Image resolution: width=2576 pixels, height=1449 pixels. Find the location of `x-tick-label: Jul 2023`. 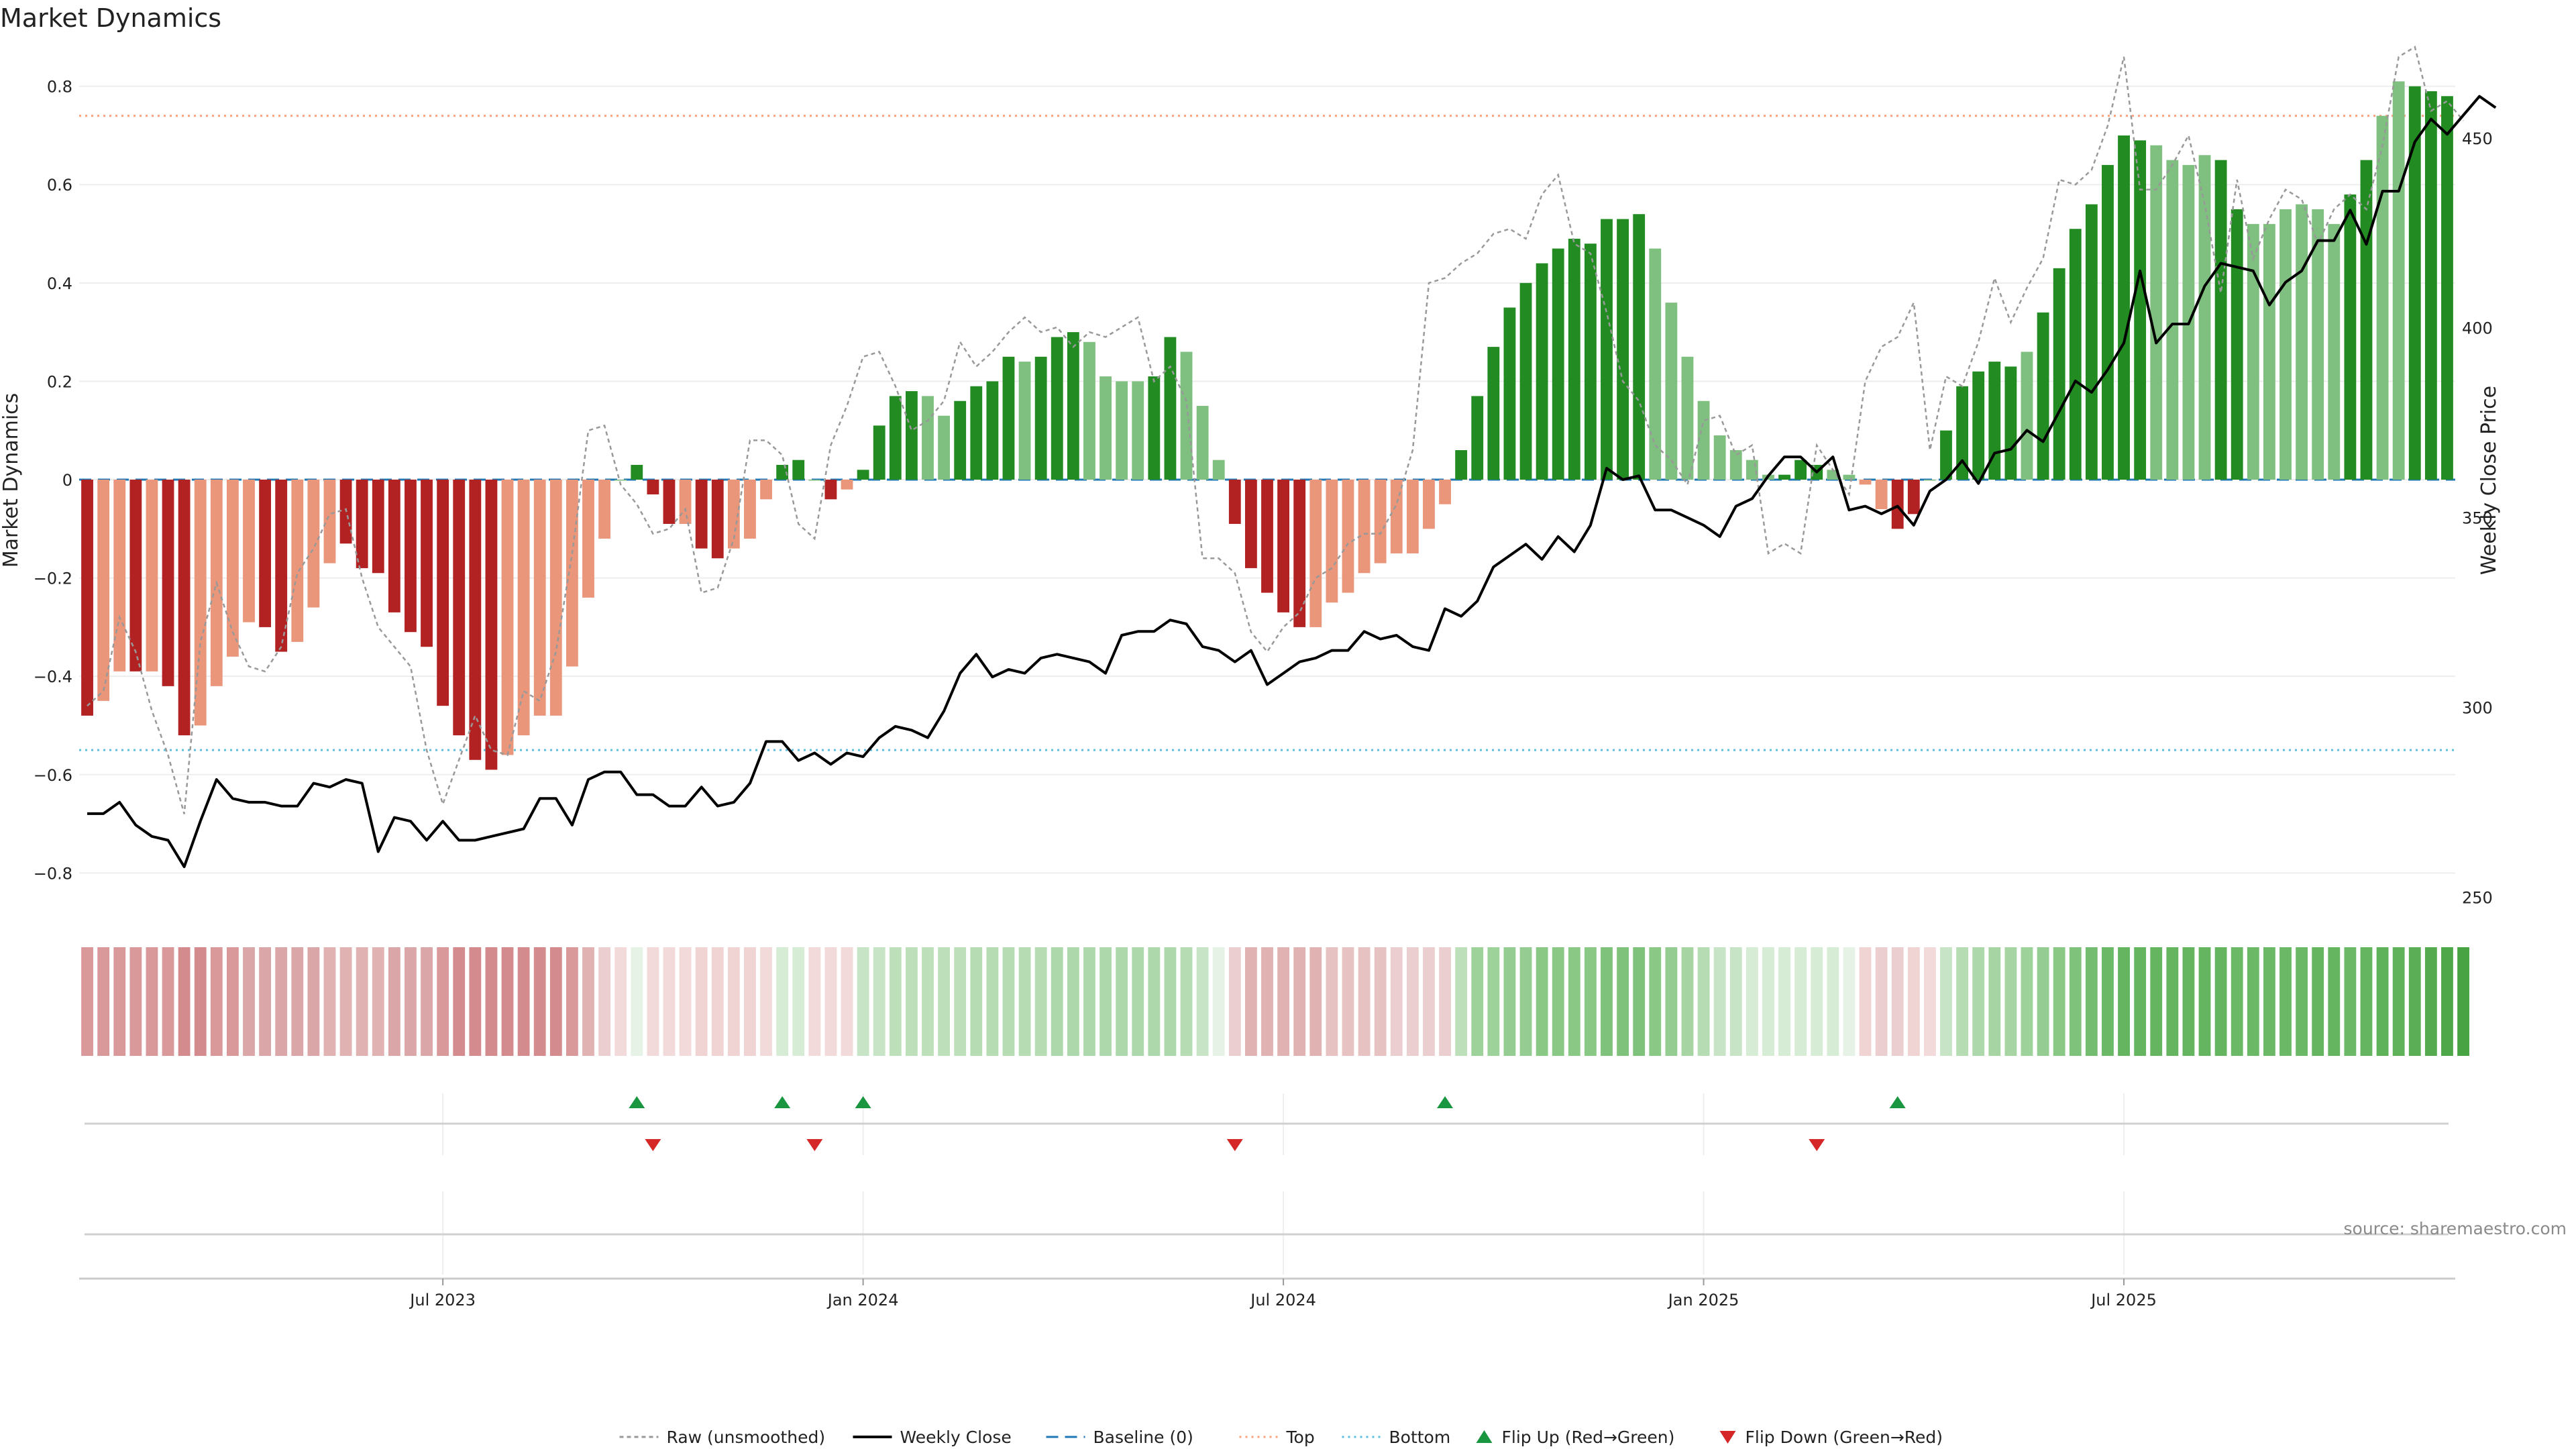

x-tick-label: Jul 2023 is located at coordinates (442, 1300).